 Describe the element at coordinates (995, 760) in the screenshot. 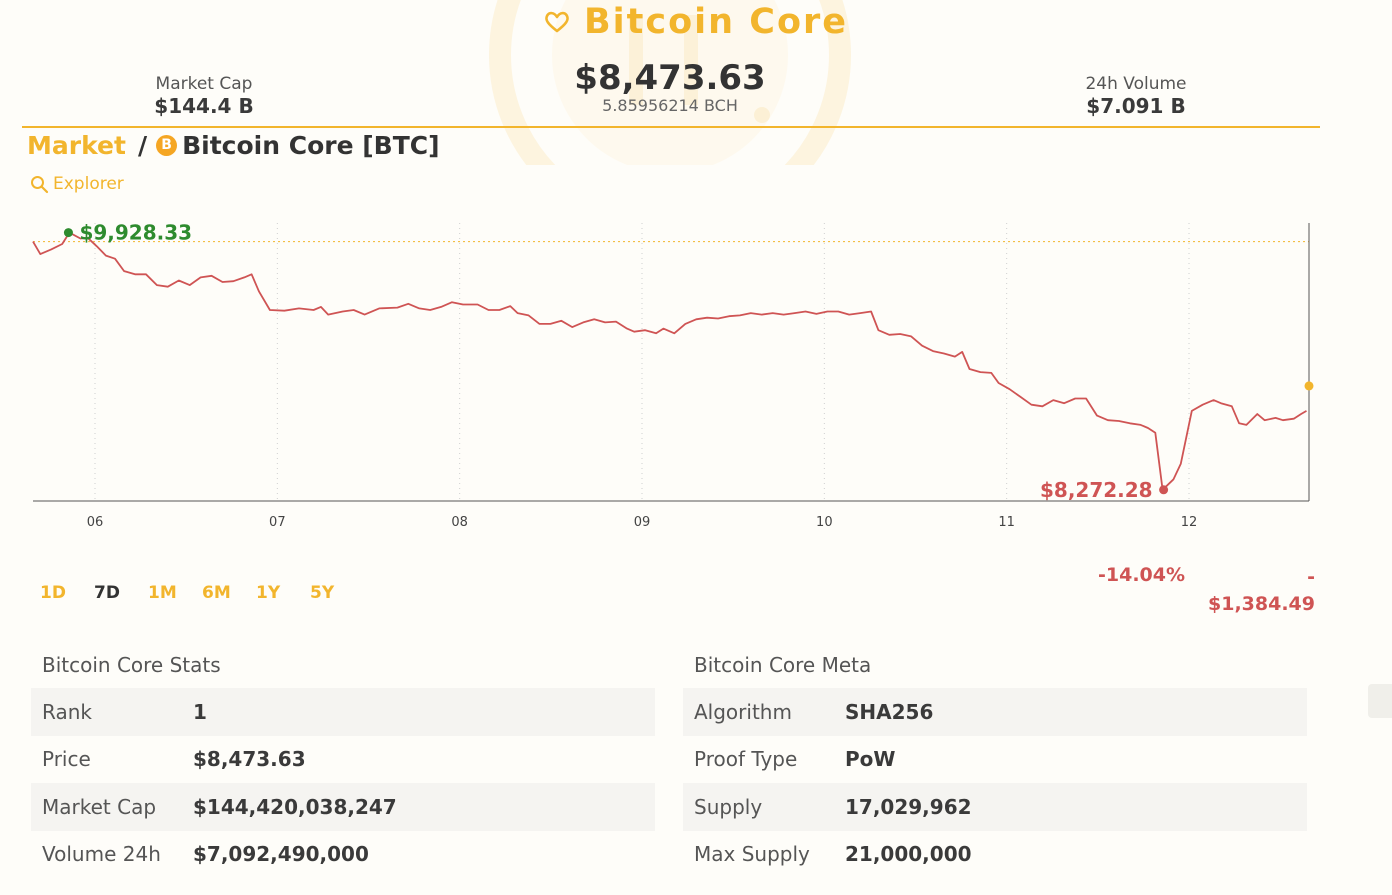

I see `table-row: Proof Type PoW` at that location.